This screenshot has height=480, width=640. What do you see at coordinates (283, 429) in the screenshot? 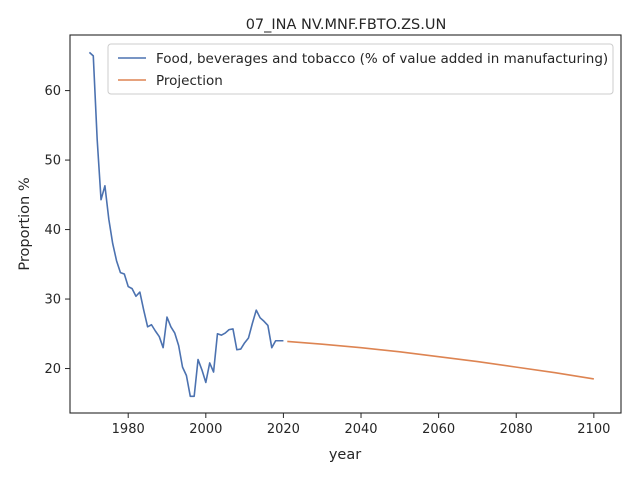
I see `x-tick-label: 2020` at bounding box center [283, 429].